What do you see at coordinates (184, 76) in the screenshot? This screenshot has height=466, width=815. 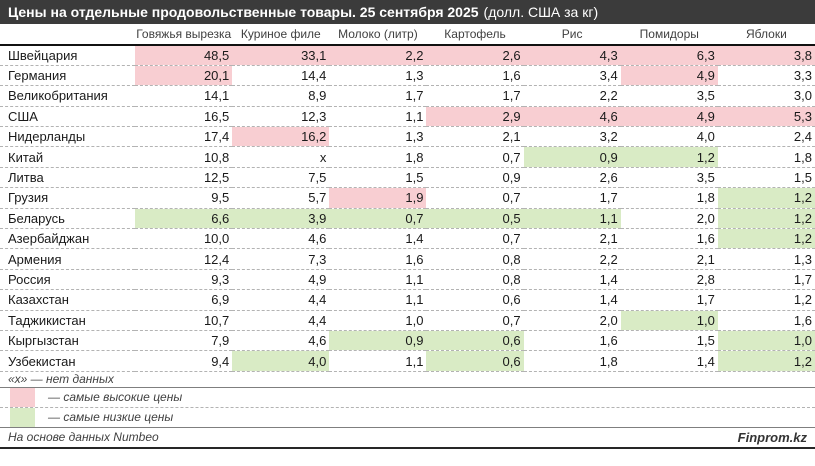 I see `price-cell: 20,1` at bounding box center [184, 76].